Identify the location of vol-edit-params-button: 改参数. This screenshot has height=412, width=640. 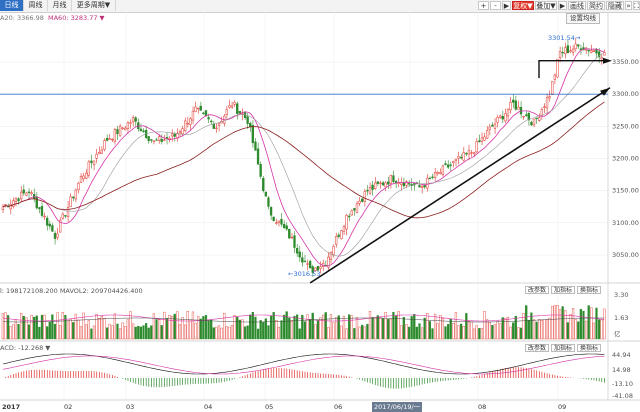
(537, 290).